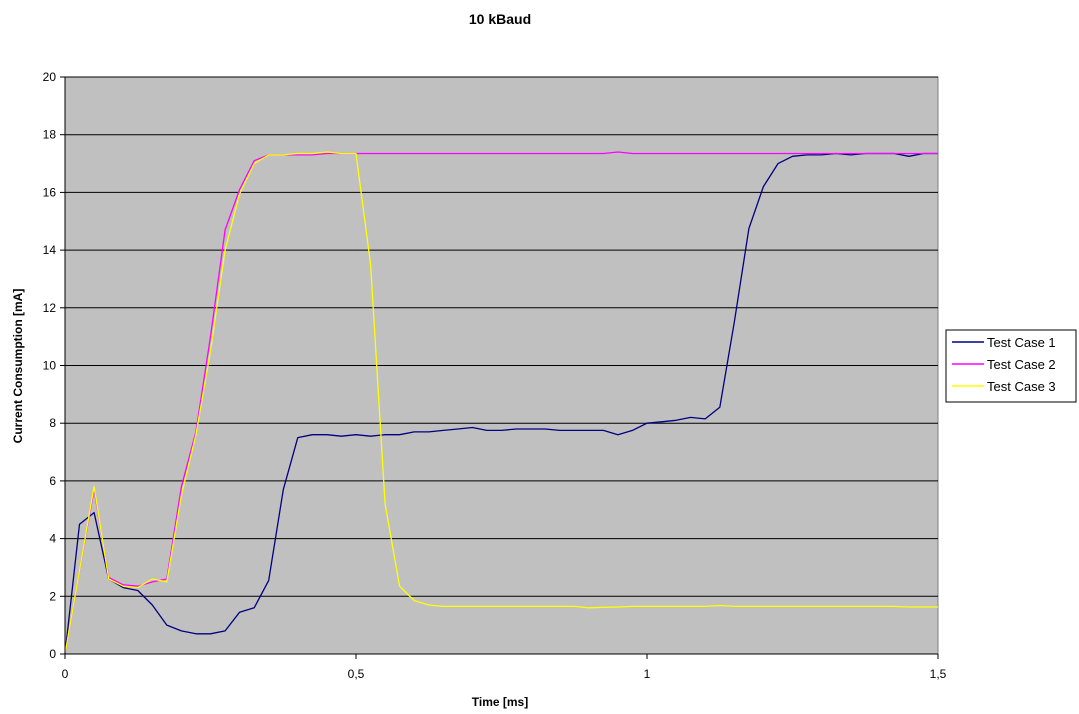 Image resolution: width=1079 pixels, height=714 pixels. What do you see at coordinates (50, 192) in the screenshot?
I see `y-tick-label-8: 16` at bounding box center [50, 192].